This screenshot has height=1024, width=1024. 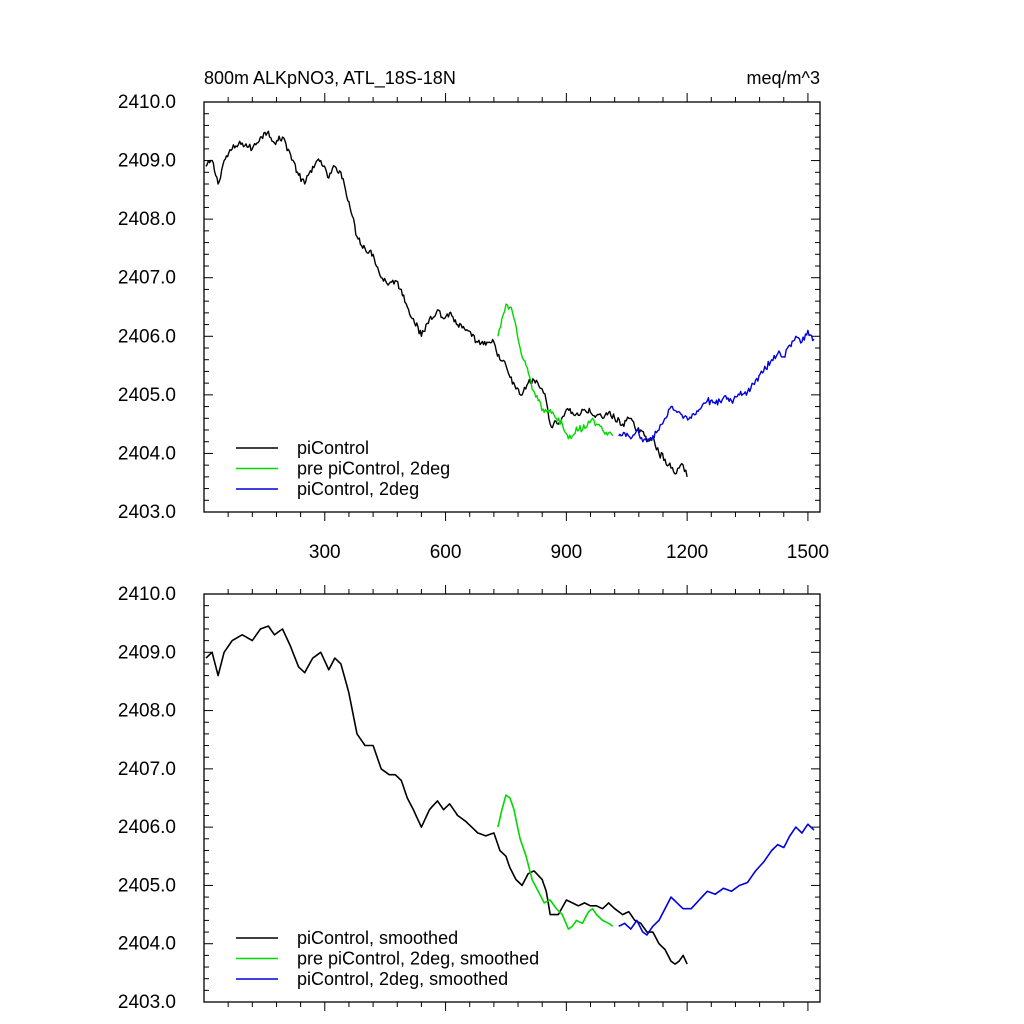 What do you see at coordinates (567, 552) in the screenshot?
I see `x-tick-label: 900` at bounding box center [567, 552].